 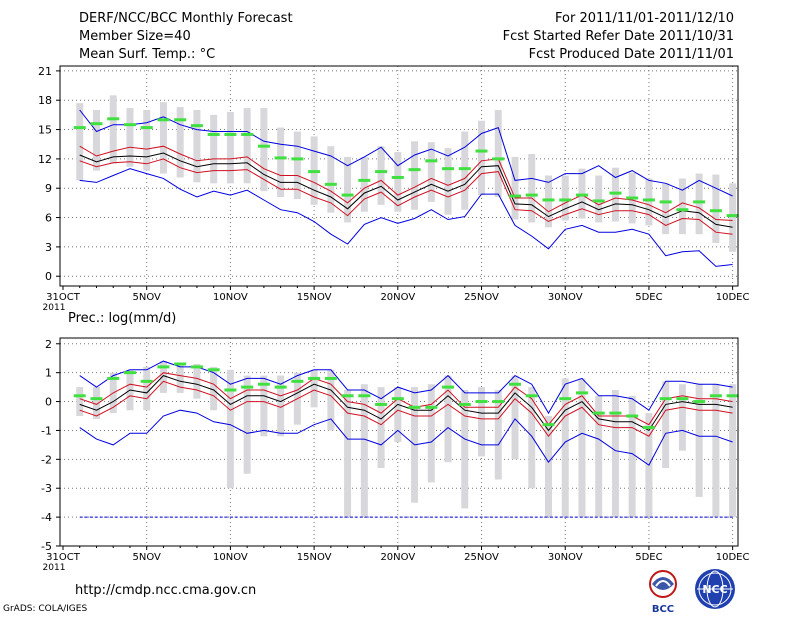 I want to click on prec-xtick-label: 10NOV, so click(x=230, y=557).